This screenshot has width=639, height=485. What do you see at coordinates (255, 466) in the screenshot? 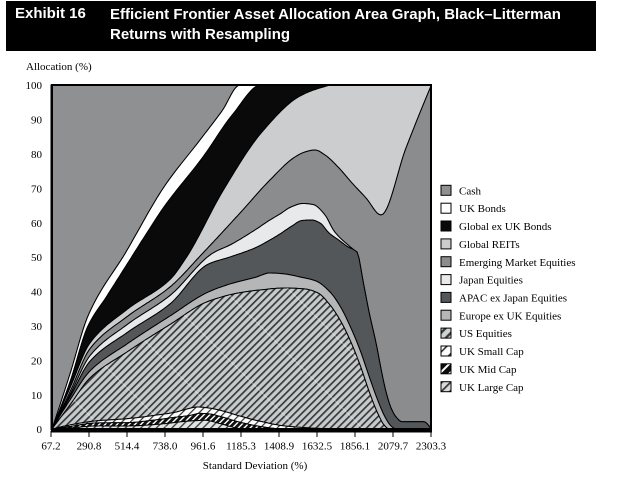
I see `svg-text: Standard Deviation (%)` at bounding box center [255, 466].